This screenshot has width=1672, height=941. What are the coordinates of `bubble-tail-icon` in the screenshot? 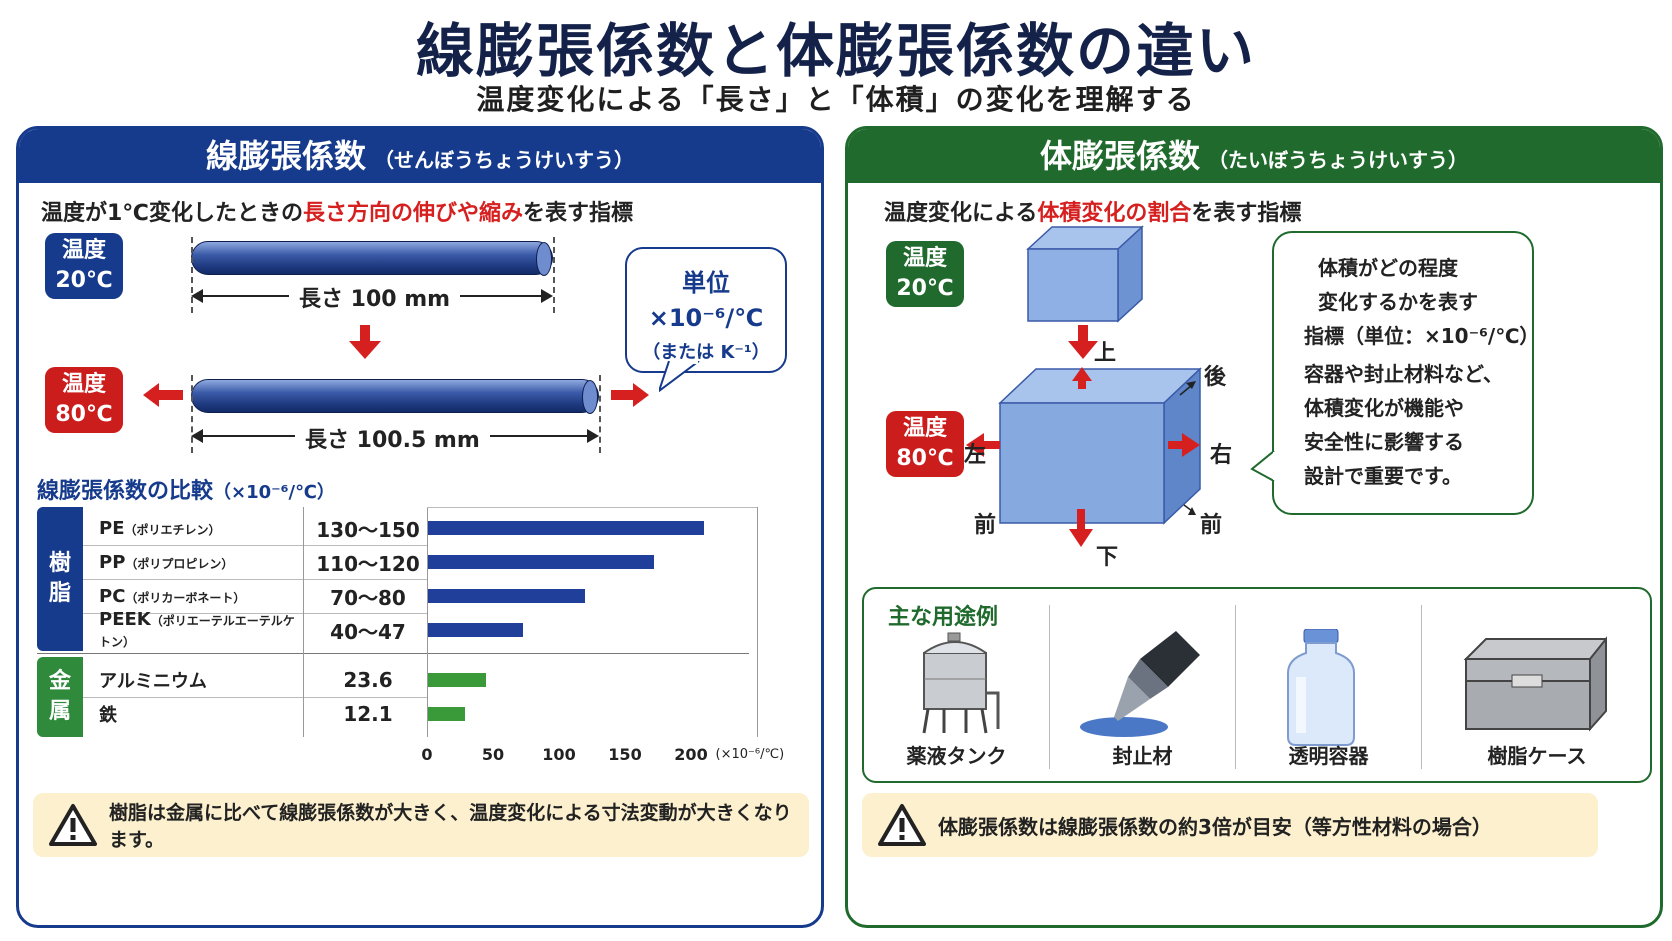 It's located at (679, 377).